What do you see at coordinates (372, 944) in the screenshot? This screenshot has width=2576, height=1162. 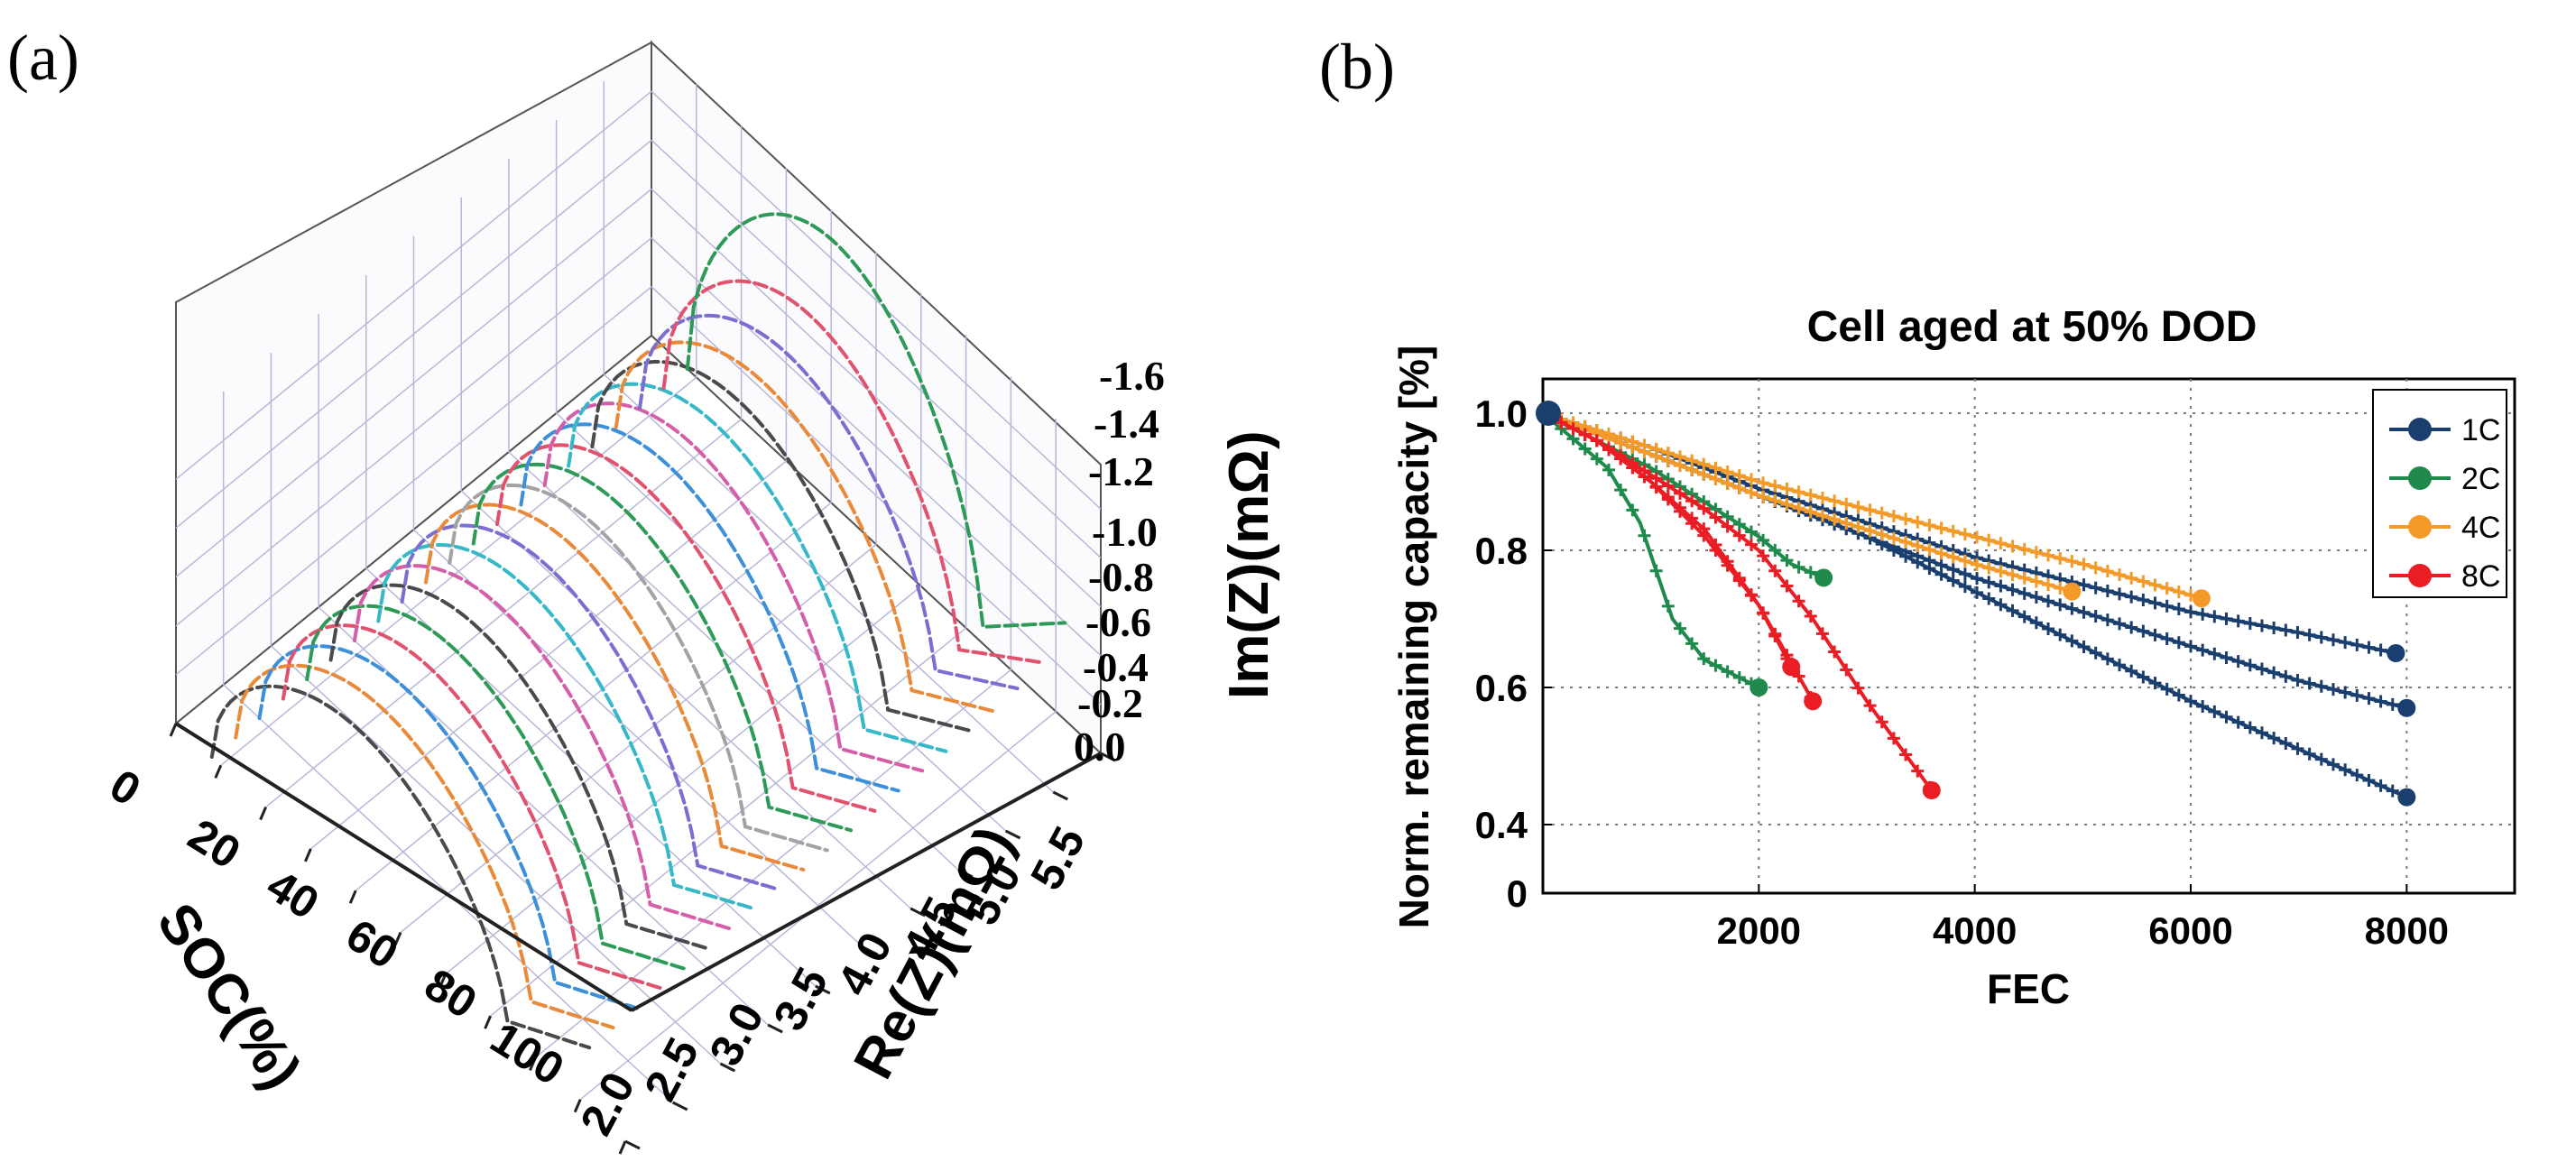 I see `soc-tick: 60` at bounding box center [372, 944].